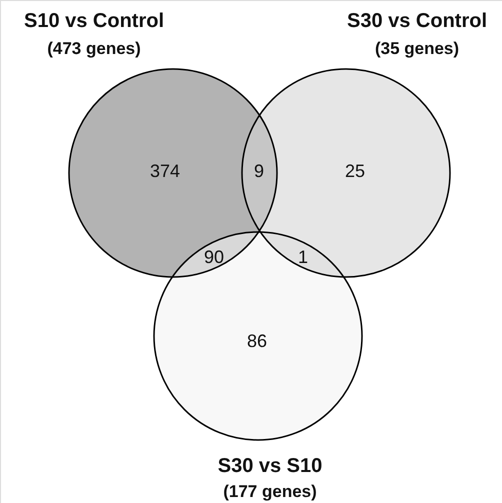 This screenshot has width=502, height=503. I want to click on text: (177 genes), so click(270, 491).